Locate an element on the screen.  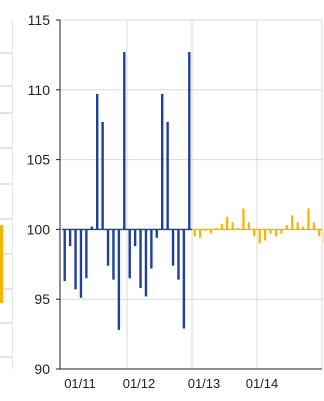
y-tick-label: 90 is located at coordinates (42, 369).